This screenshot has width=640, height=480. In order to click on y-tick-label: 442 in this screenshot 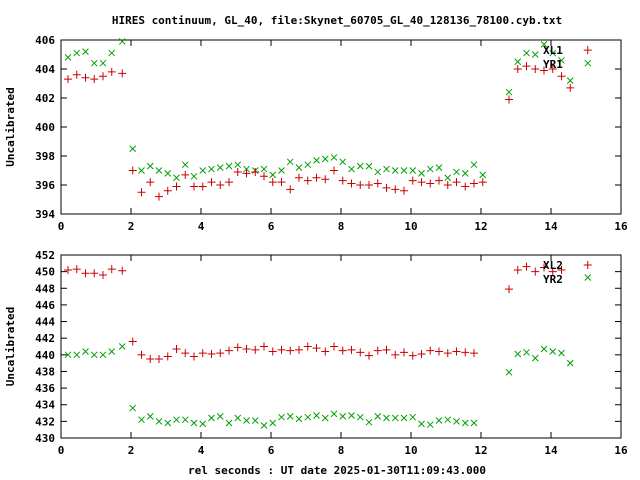, I will do `click(45, 338)`.